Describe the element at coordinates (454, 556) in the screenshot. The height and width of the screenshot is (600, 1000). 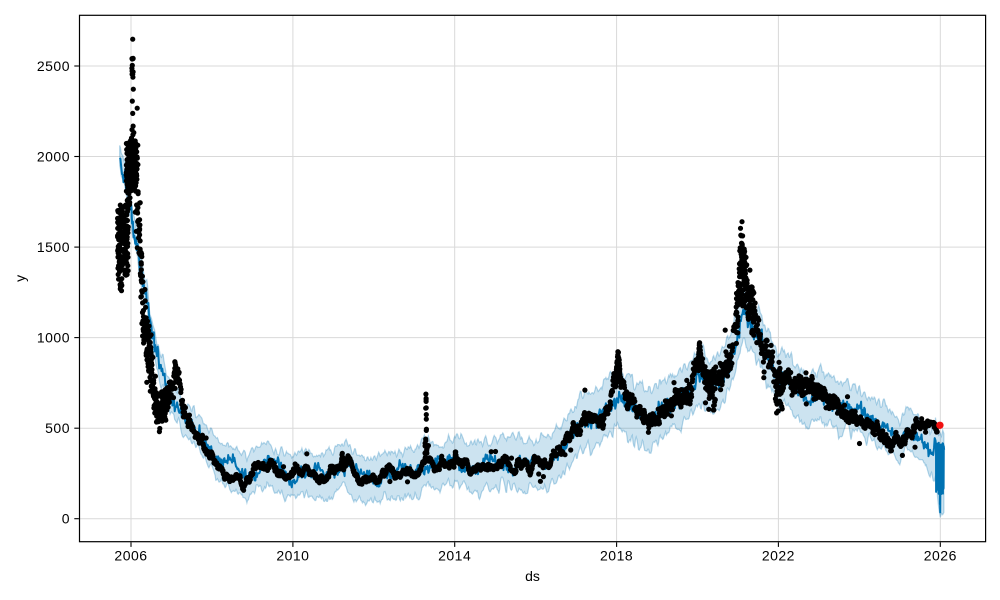
I see `svg-text: 2014` at that location.